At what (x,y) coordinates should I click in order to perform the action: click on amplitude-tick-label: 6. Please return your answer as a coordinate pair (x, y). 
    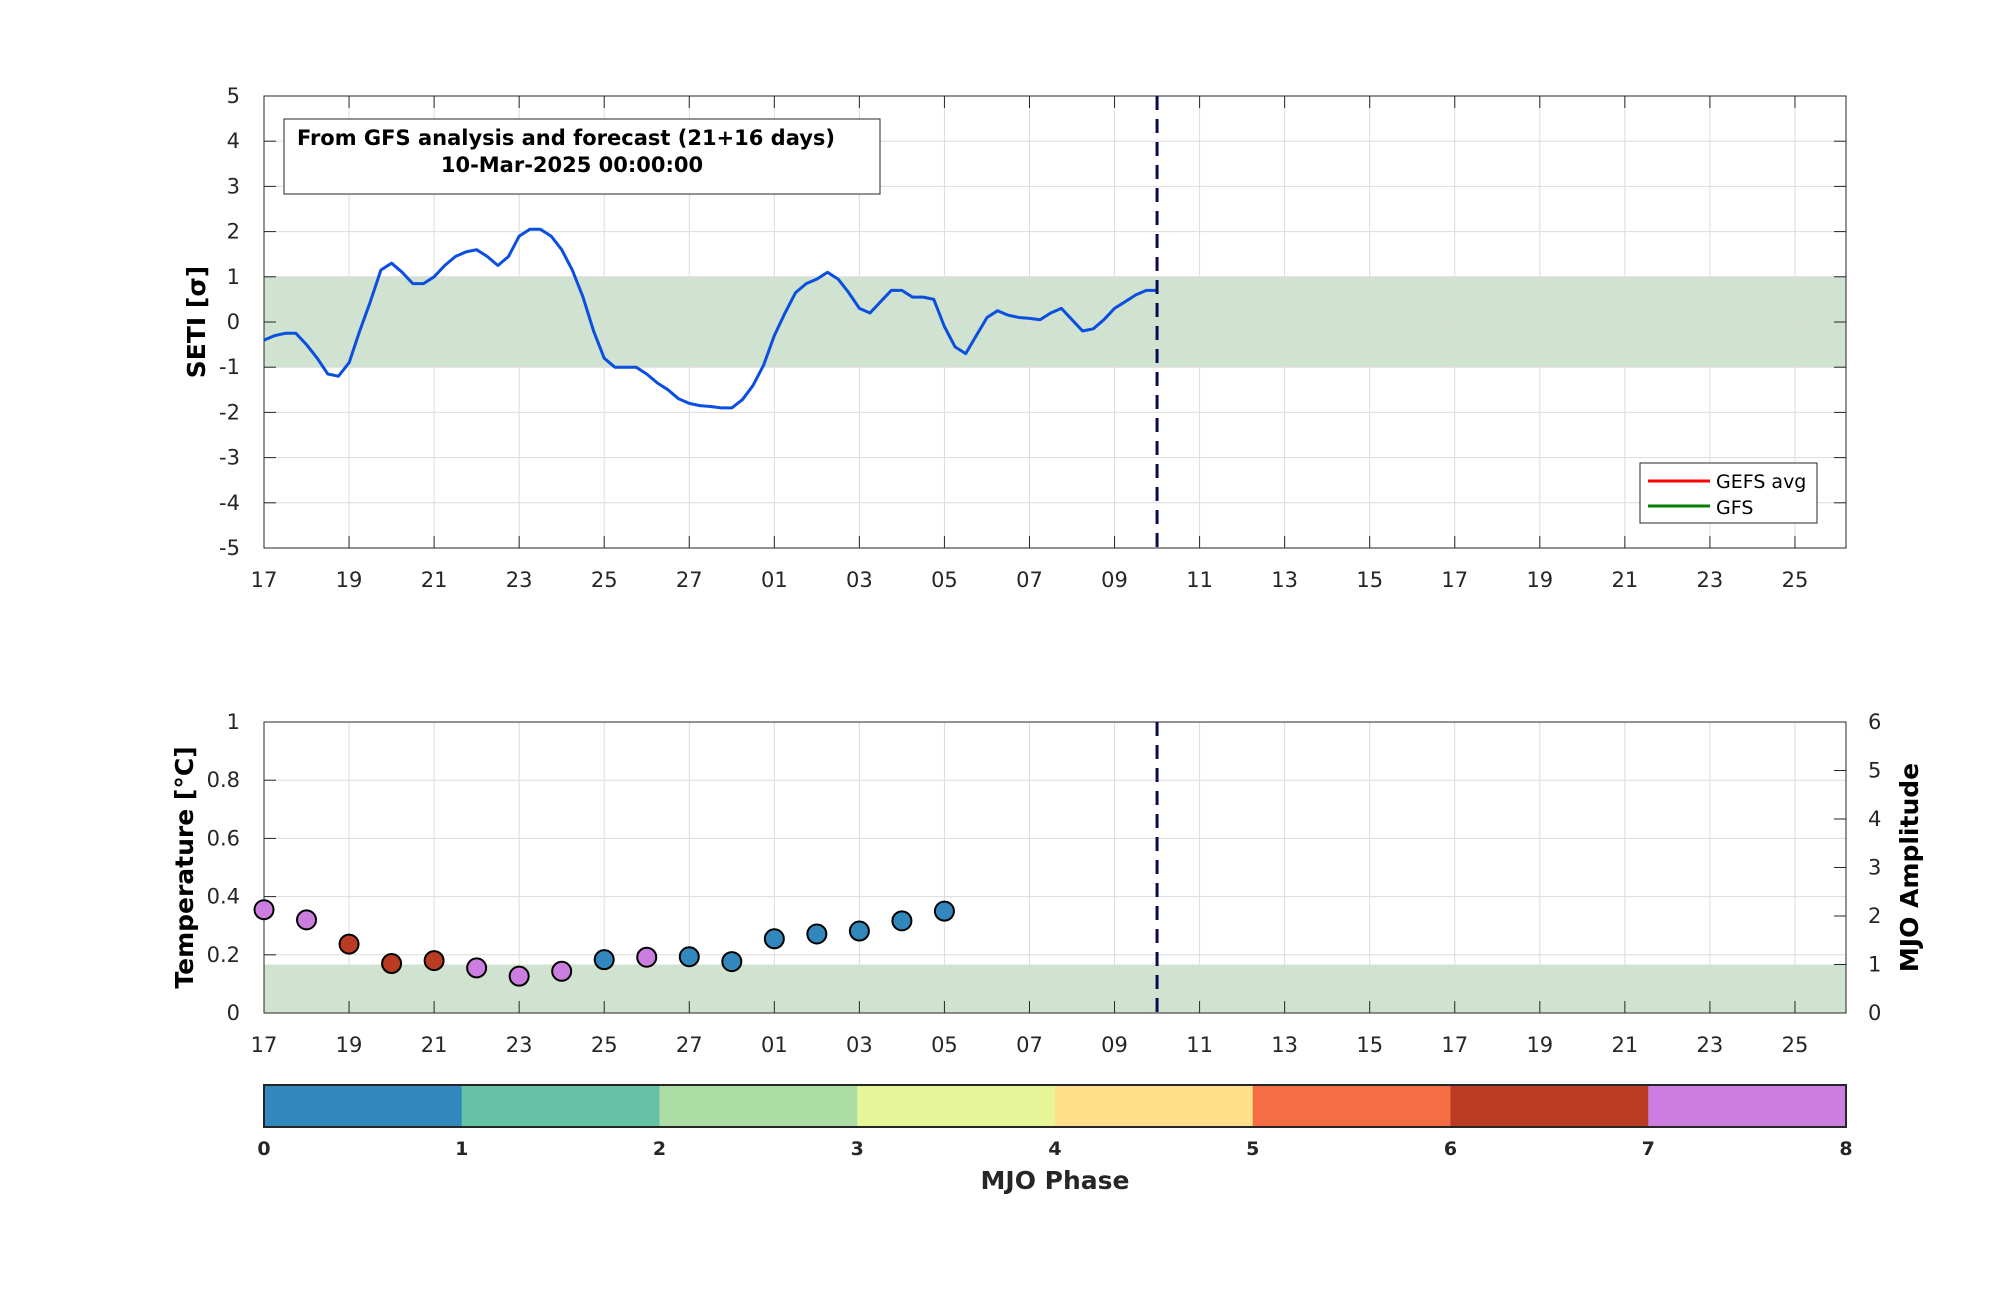
    Looking at the image, I should click on (1874, 722).